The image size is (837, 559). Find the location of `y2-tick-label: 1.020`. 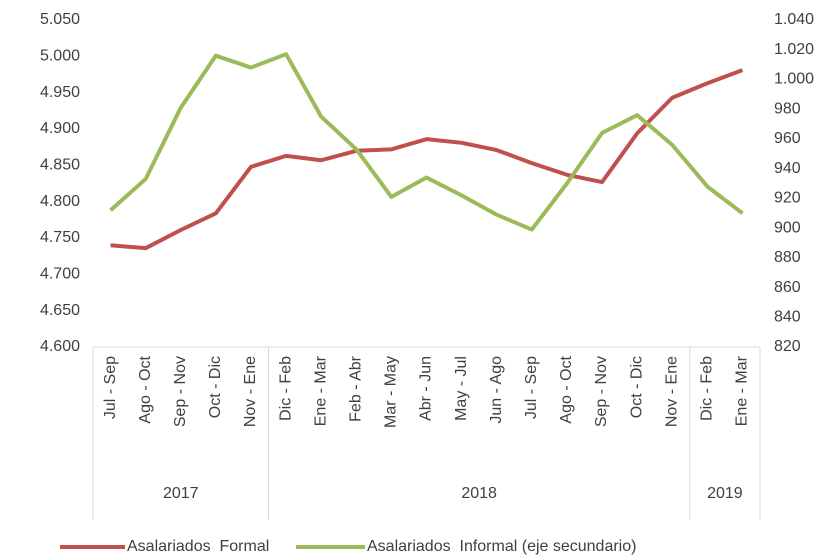

y2-tick-label: 1.020 is located at coordinates (794, 49).